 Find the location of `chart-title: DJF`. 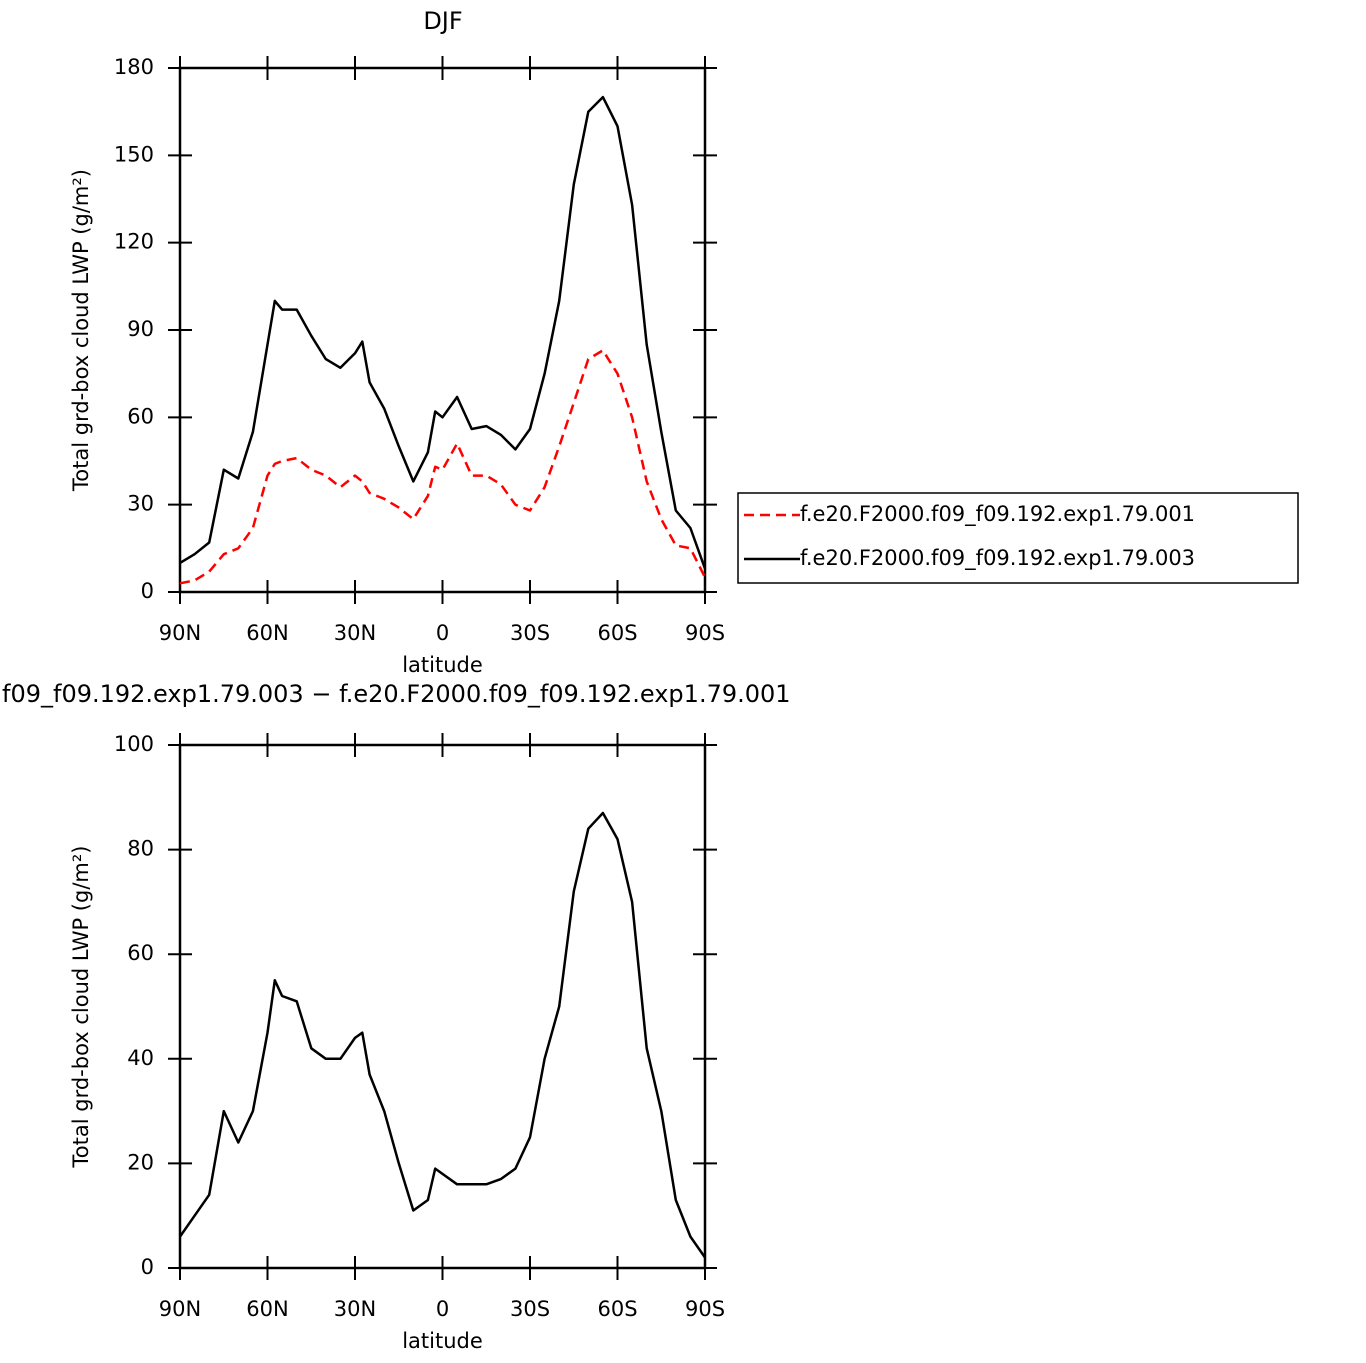

chart-title: DJF is located at coordinates (442, 21).